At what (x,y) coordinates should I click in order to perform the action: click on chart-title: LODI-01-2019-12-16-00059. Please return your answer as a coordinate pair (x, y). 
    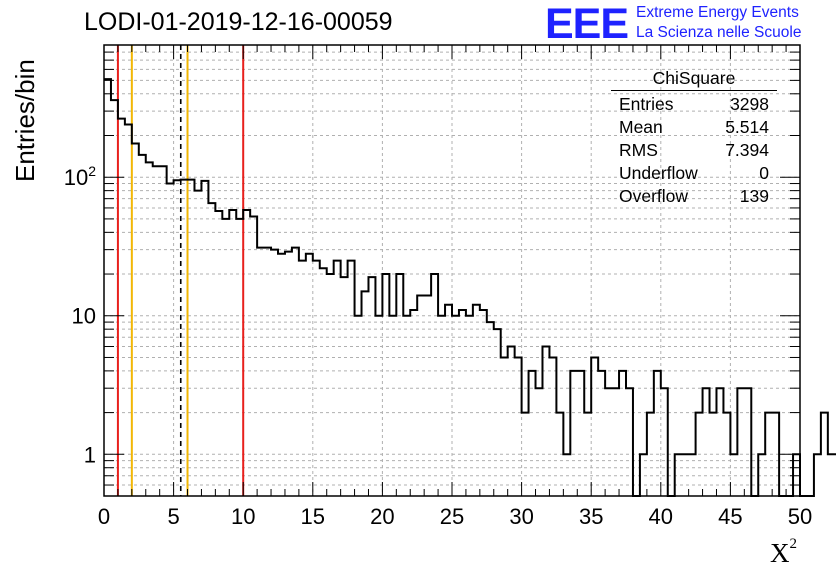
    Looking at the image, I should click on (238, 22).